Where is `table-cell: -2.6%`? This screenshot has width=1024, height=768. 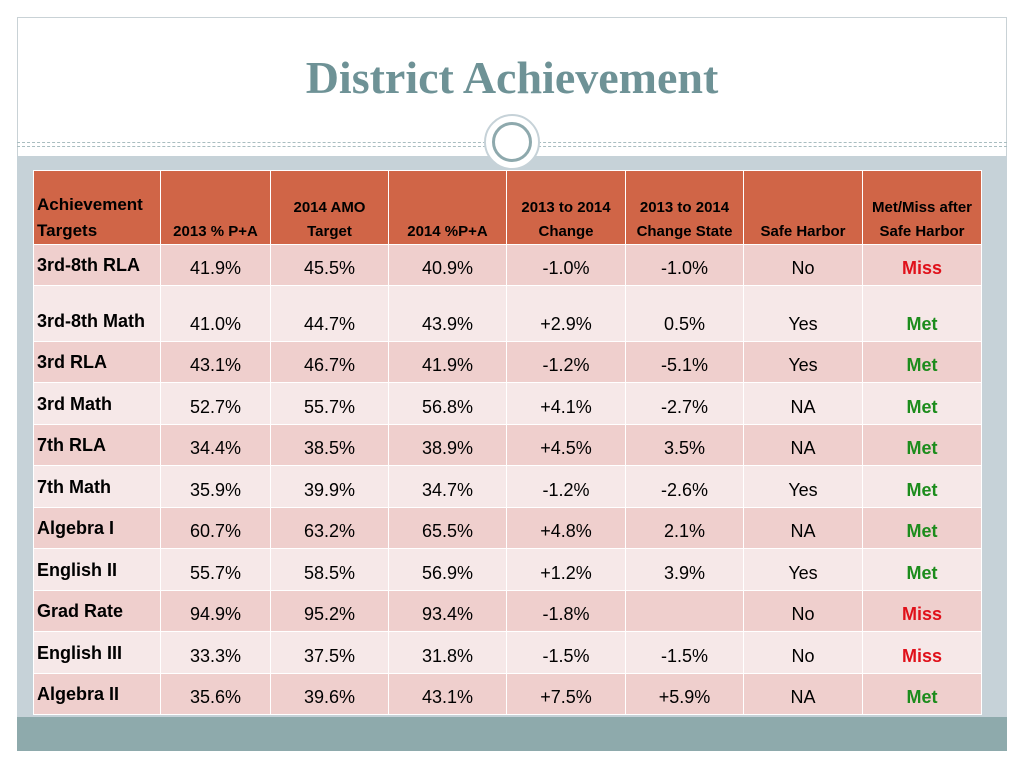
table-cell: -2.6% is located at coordinates (684, 486).